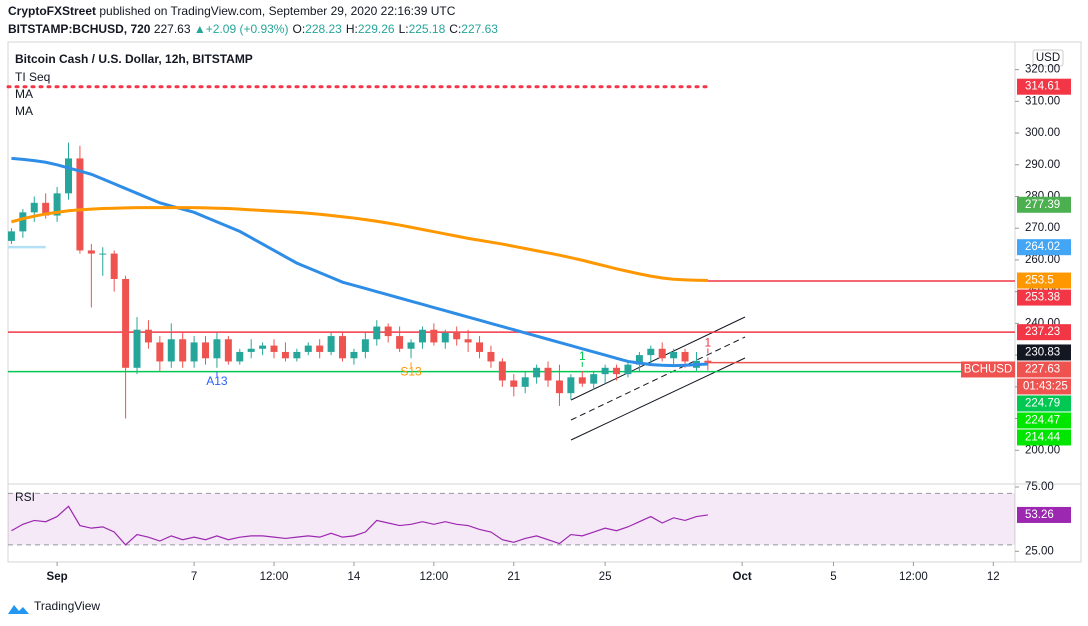 The image size is (1088, 626). What do you see at coordinates (1042, 298) in the screenshot?
I see `price-tag-label: 253.38` at bounding box center [1042, 298].